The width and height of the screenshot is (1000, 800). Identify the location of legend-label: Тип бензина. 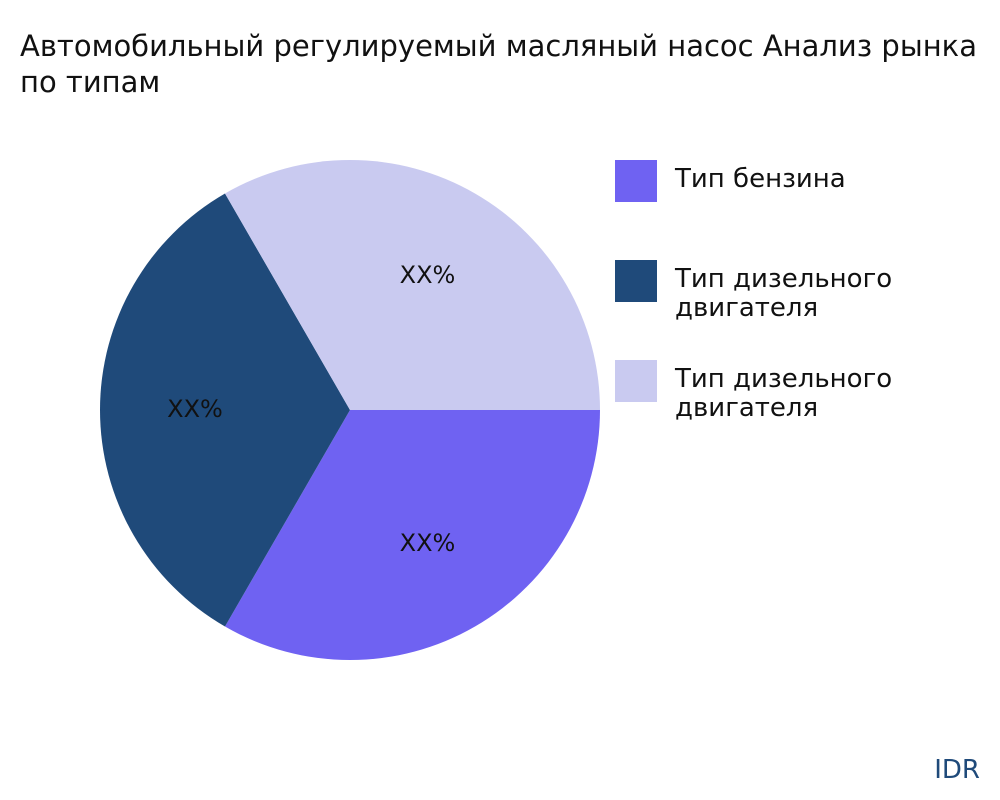
(760, 179).